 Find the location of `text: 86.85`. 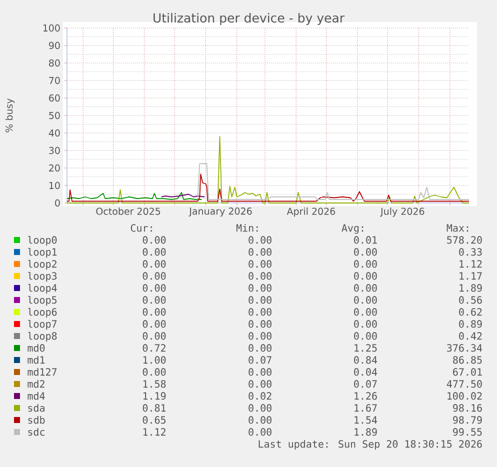

text: 86.85 is located at coordinates (467, 360).